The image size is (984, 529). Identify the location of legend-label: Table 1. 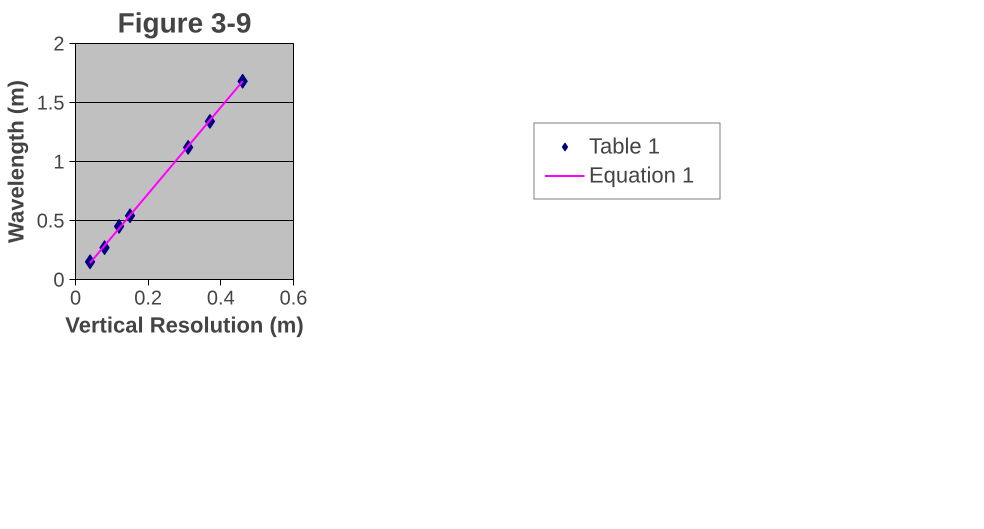
(625, 147).